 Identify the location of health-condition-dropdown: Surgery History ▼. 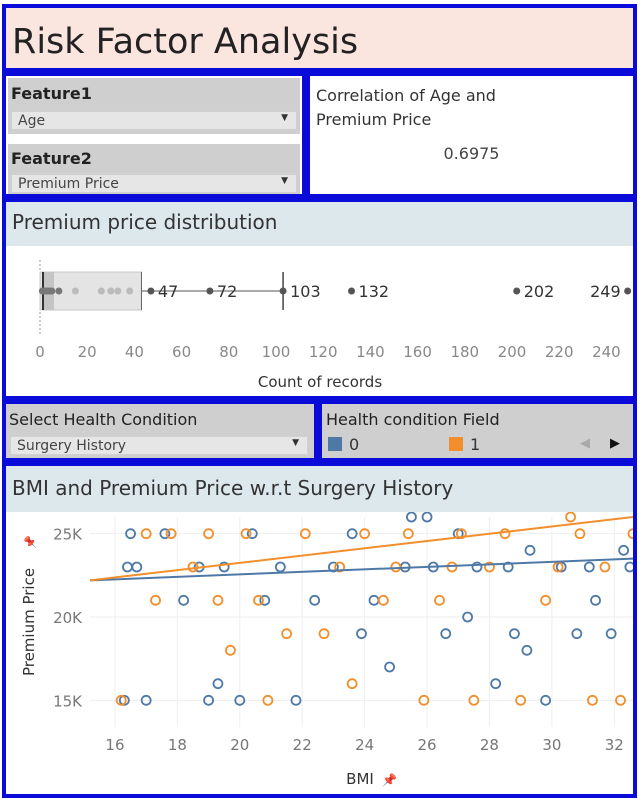
(159, 445).